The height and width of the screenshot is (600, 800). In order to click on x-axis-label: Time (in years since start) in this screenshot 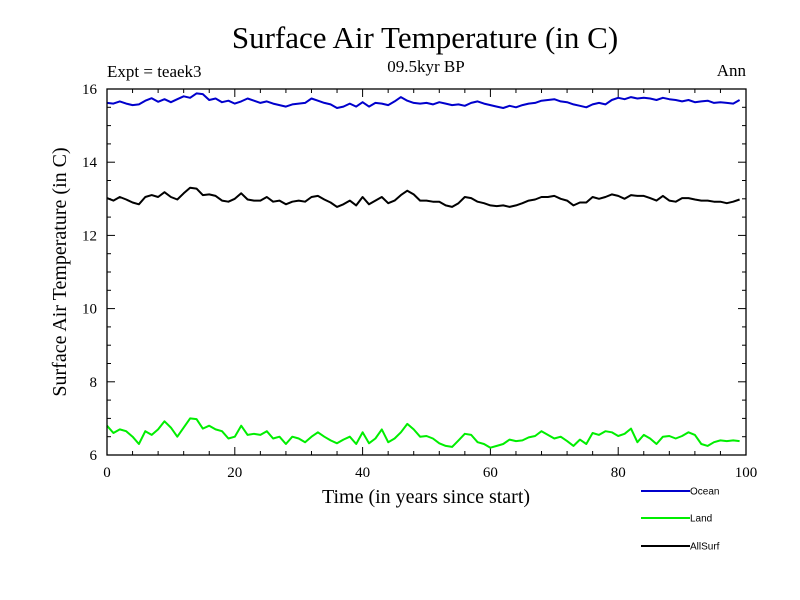, I will do `click(426, 497)`.